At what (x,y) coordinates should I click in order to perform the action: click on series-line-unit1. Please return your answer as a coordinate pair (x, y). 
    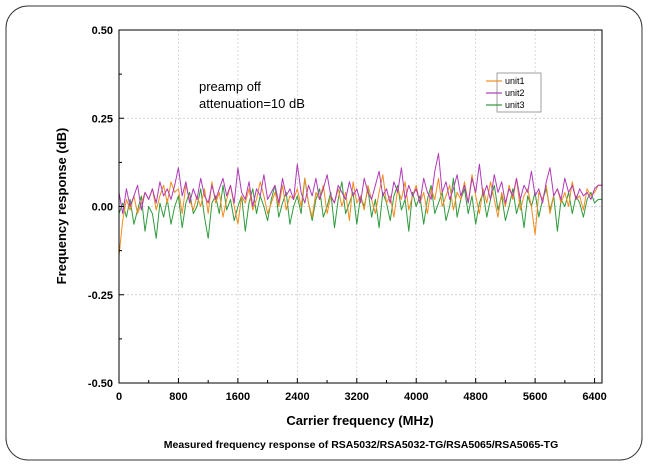
    Looking at the image, I should click on (360, 215).